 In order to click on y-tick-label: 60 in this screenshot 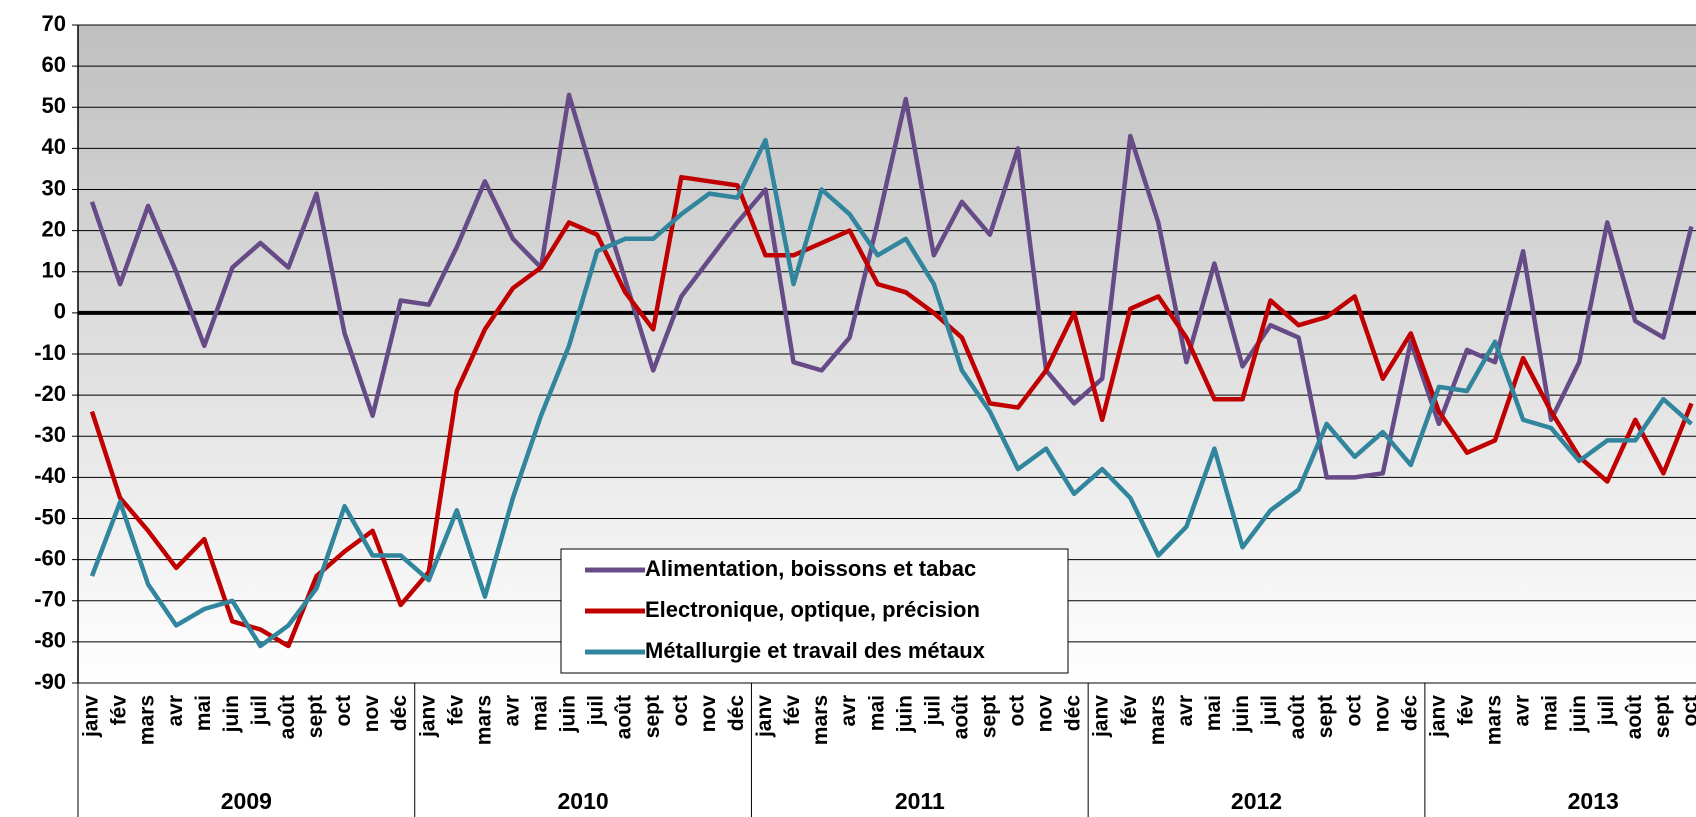, I will do `click(54, 64)`.